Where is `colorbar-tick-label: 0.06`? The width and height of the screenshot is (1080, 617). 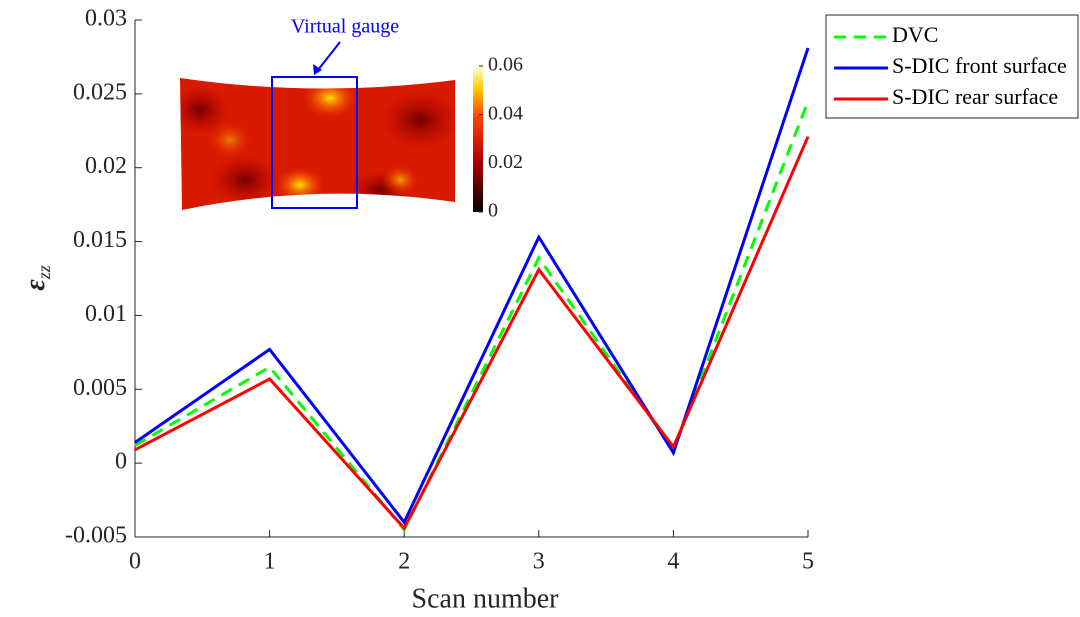 colorbar-tick-label: 0.06 is located at coordinates (505, 65).